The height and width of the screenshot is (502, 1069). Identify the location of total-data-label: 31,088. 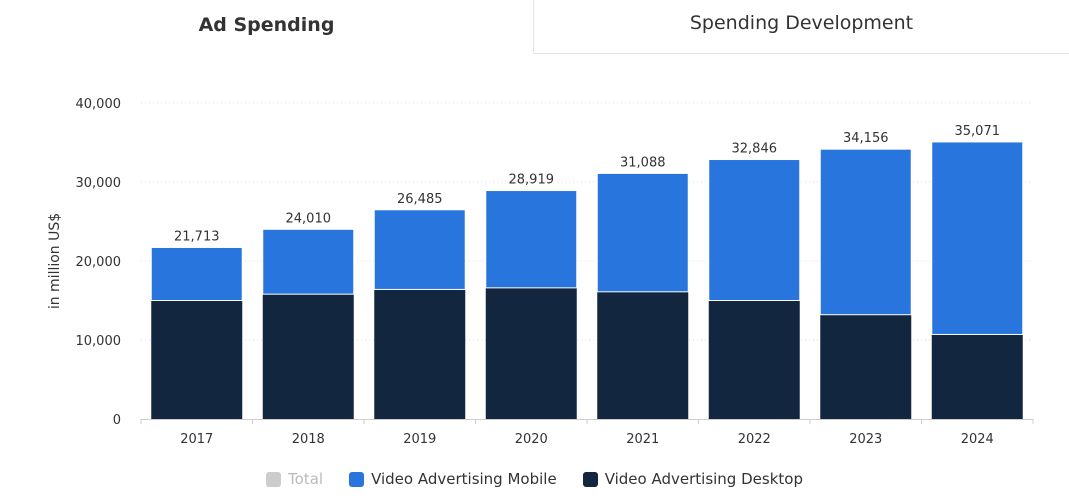
(643, 162).